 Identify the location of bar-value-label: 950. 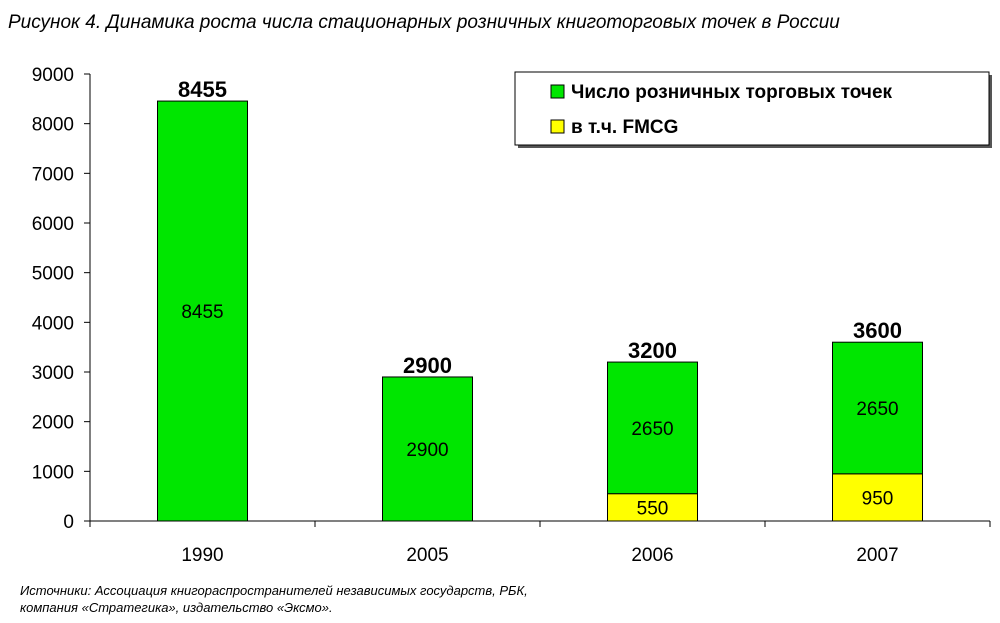
(878, 498).